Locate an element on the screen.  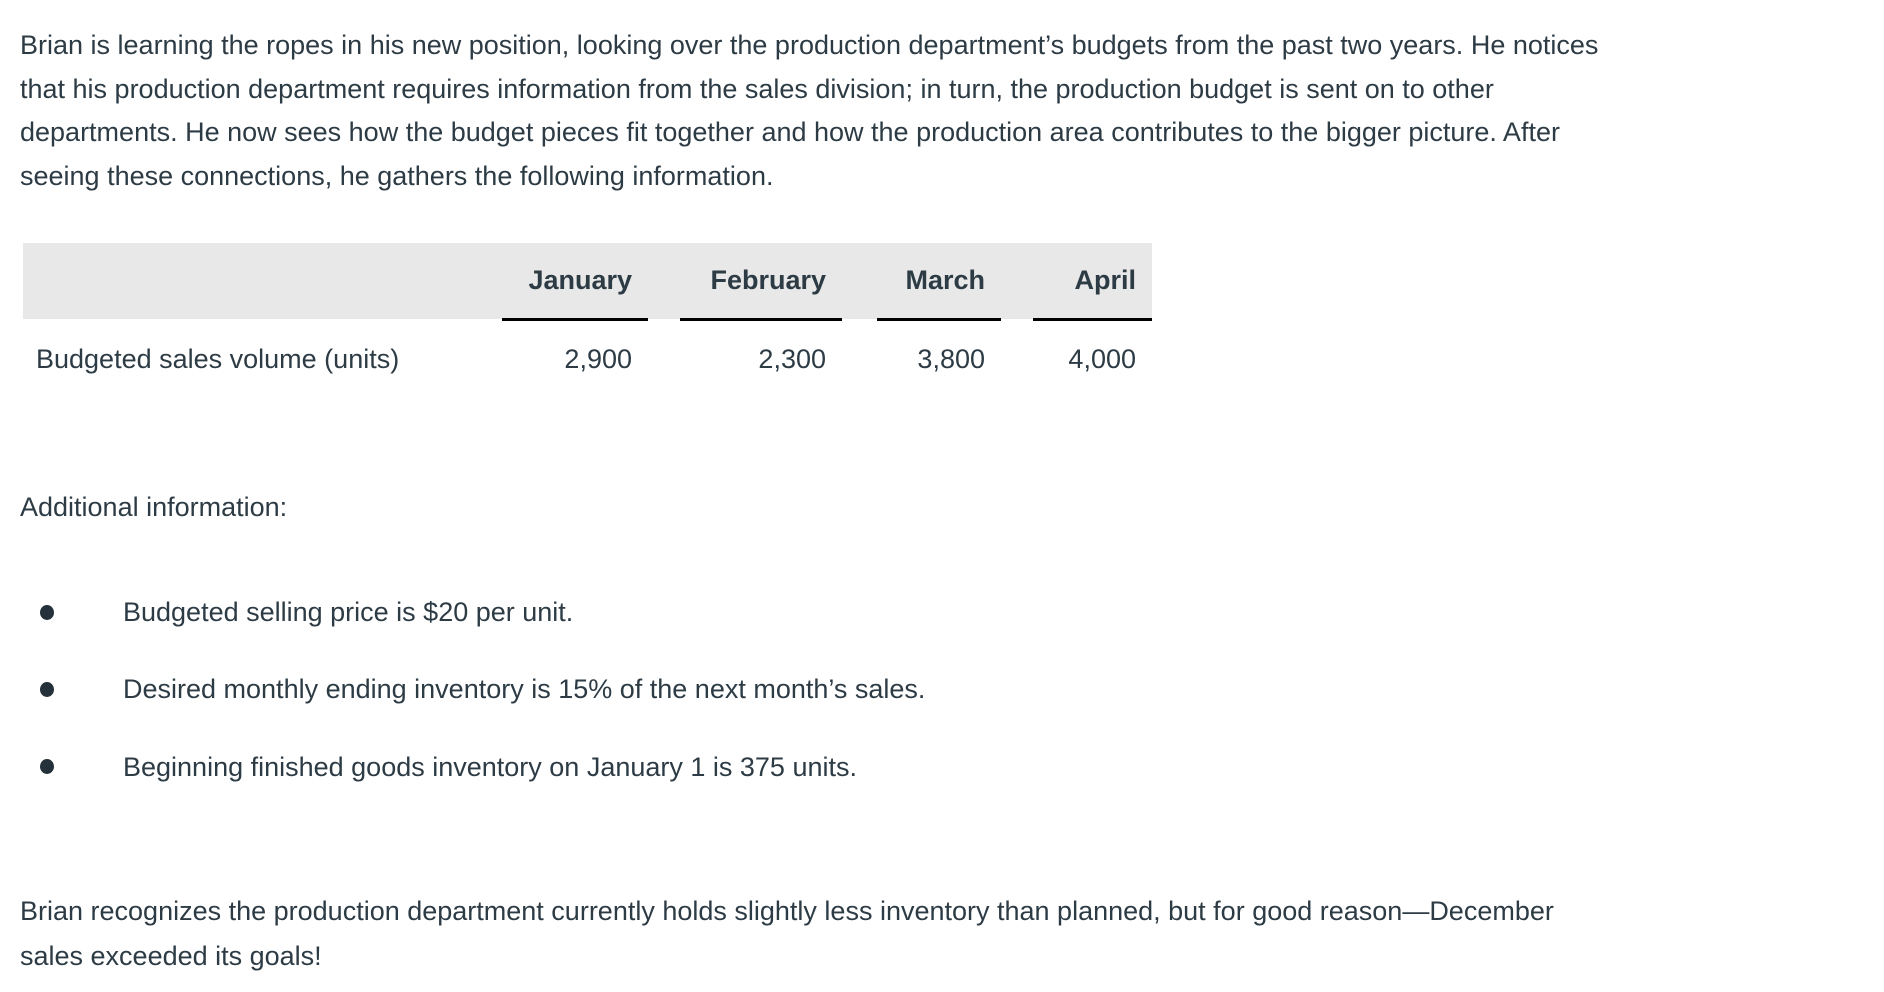
table-header-row: January February March April is located at coordinates (587, 282).